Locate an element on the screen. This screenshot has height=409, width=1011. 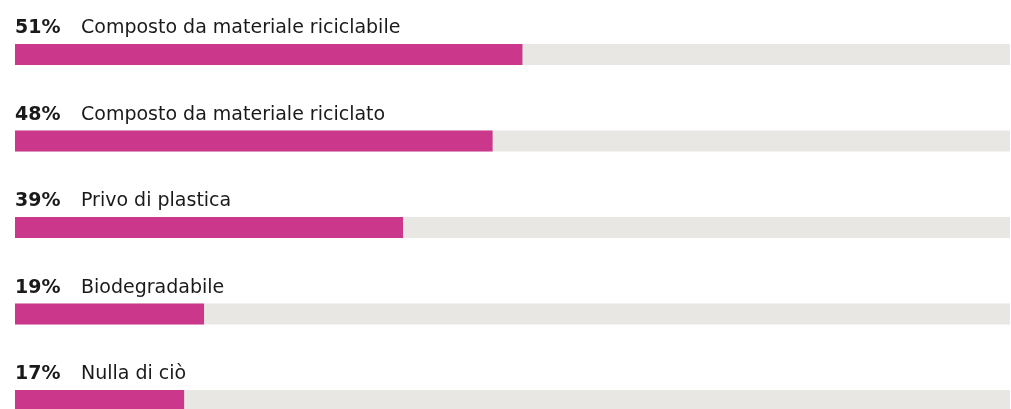
data-label: 39% is located at coordinates (38, 199).